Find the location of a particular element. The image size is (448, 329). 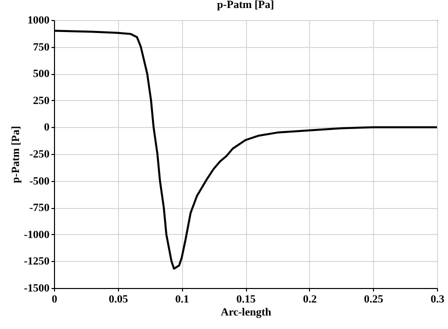

y-tick-label: -500 is located at coordinates (39, 181).